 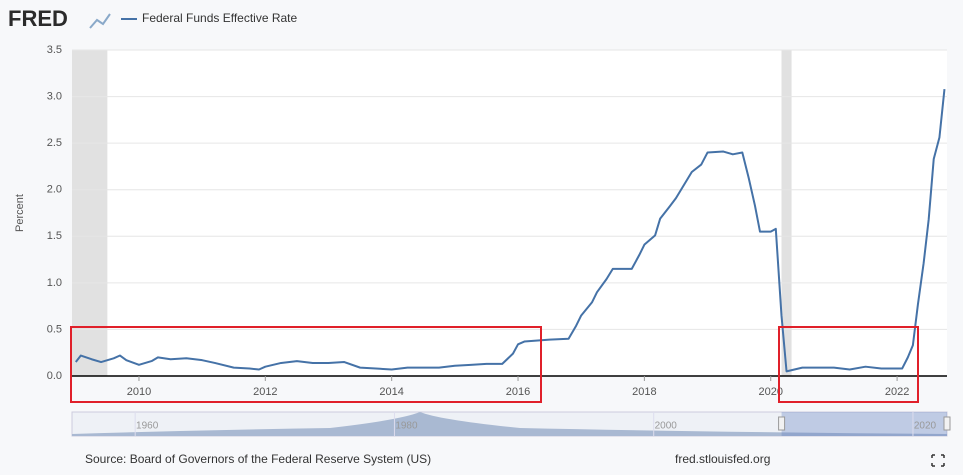 What do you see at coordinates (542, 424) in the screenshot?
I see `navigator-axis: 1960 1980 2000 2020` at bounding box center [542, 424].